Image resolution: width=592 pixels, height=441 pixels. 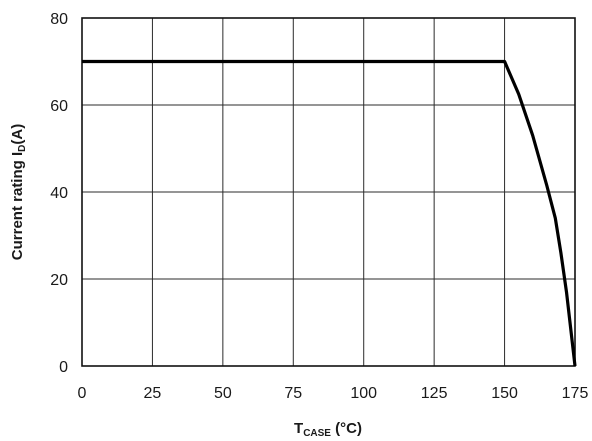 I want to click on y-tick-label: 40, so click(x=59, y=193).